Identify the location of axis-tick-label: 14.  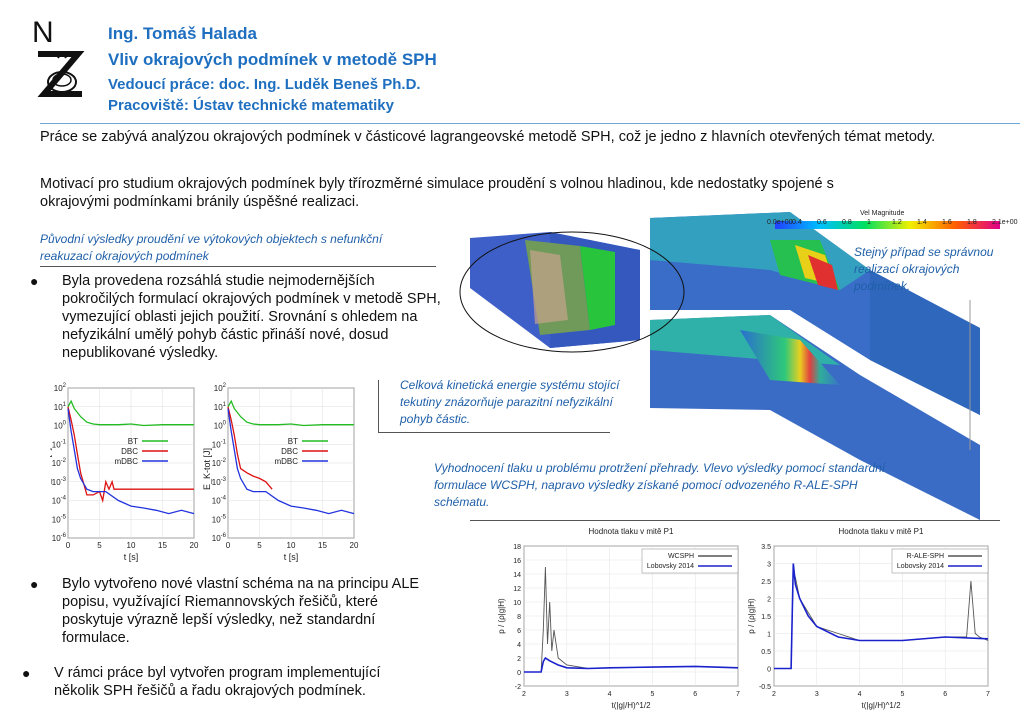
(517, 575).